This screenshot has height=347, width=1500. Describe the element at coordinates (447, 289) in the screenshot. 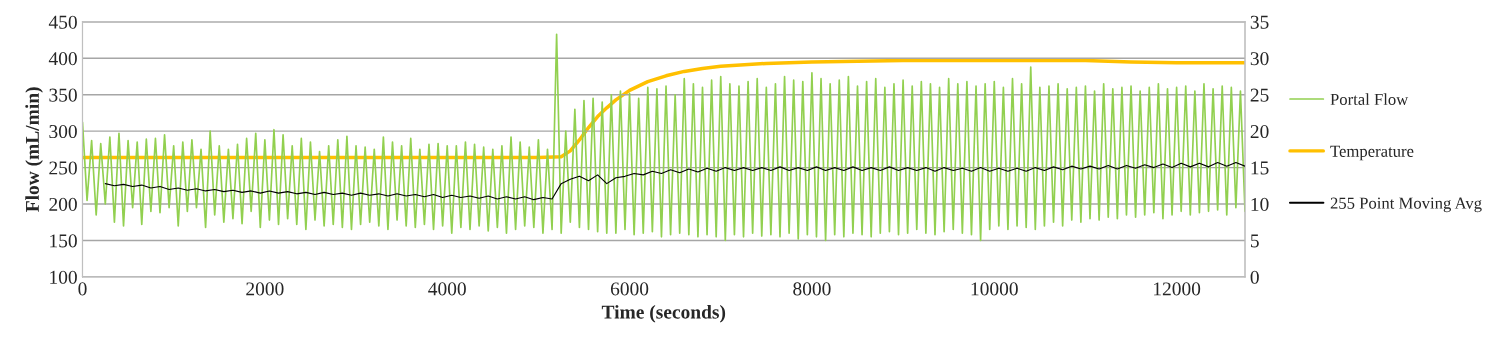

I see `x-tick-label: 4000` at that location.